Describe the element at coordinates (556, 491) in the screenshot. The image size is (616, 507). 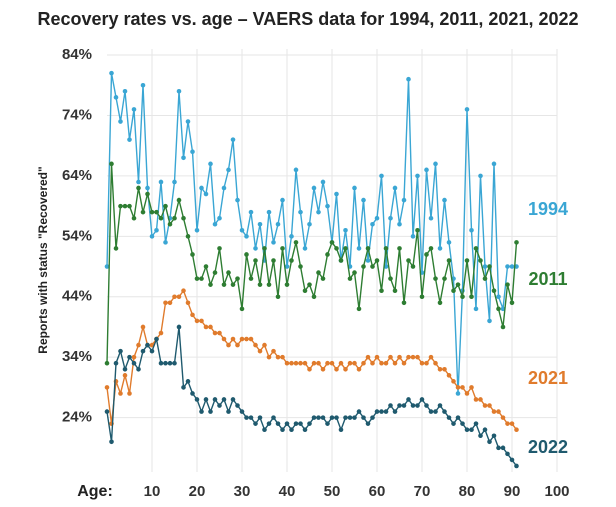
I see `x-tick-label: 100` at that location.